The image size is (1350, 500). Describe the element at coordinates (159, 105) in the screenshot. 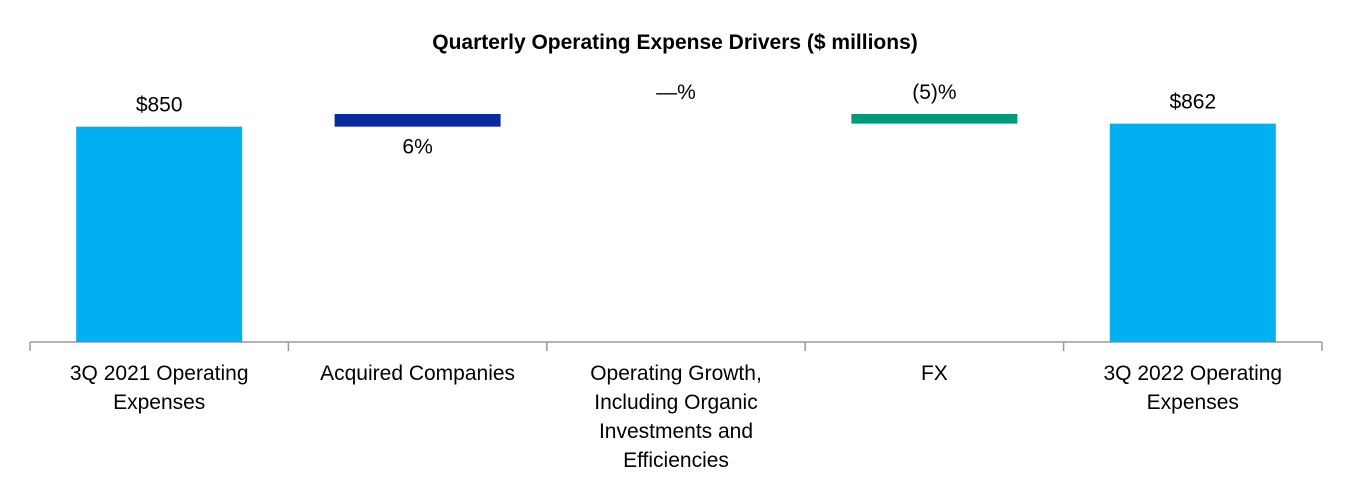

I see `data-label-1: $850` at that location.